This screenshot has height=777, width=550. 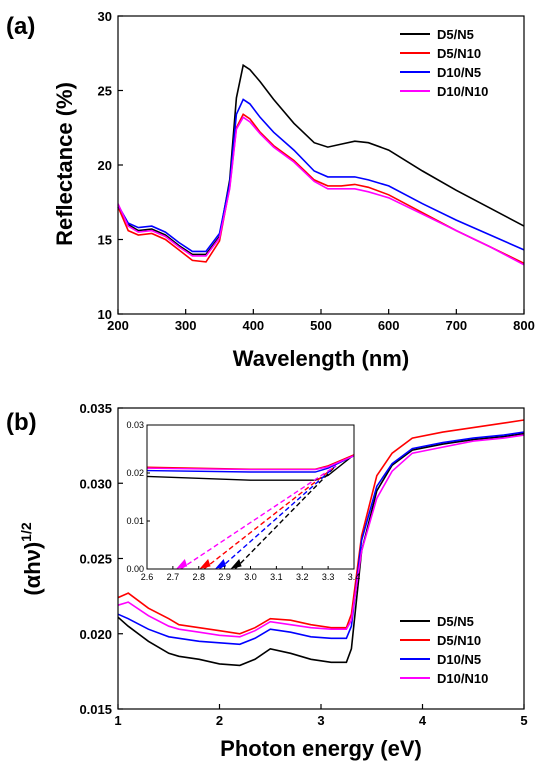 What do you see at coordinates (328, 577) in the screenshot?
I see `inset-x-tick-label-7: 3.3` at bounding box center [328, 577].